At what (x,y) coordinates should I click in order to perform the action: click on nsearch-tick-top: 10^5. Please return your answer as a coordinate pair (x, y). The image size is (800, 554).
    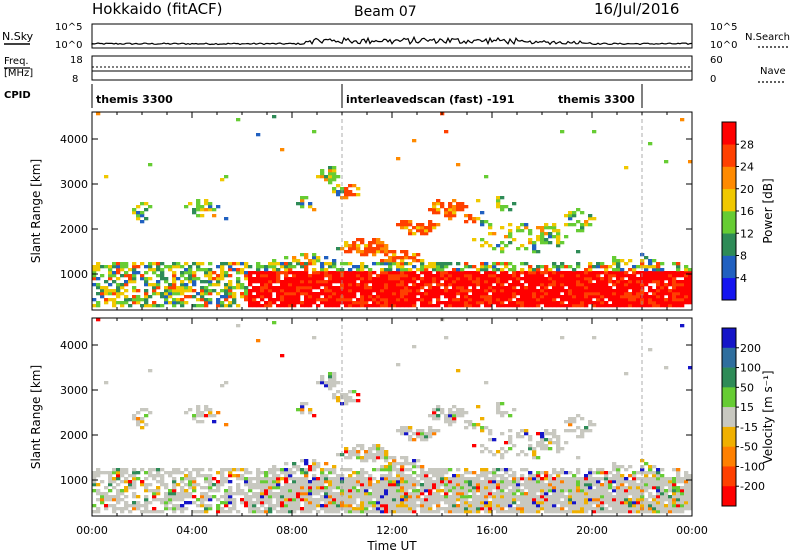
    Looking at the image, I should click on (723, 27).